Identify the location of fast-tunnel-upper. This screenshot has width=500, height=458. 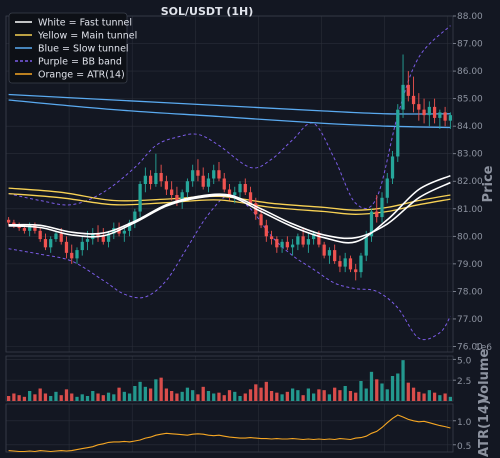
(229, 209).